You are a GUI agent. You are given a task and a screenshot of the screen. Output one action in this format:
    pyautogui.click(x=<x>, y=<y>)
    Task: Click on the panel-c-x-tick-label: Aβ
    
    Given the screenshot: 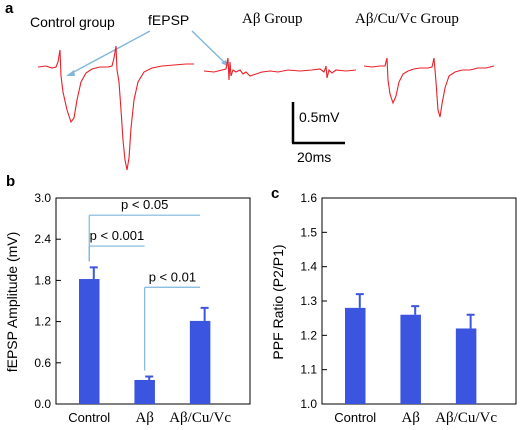 What is the action you would take?
    pyautogui.click(x=410, y=418)
    